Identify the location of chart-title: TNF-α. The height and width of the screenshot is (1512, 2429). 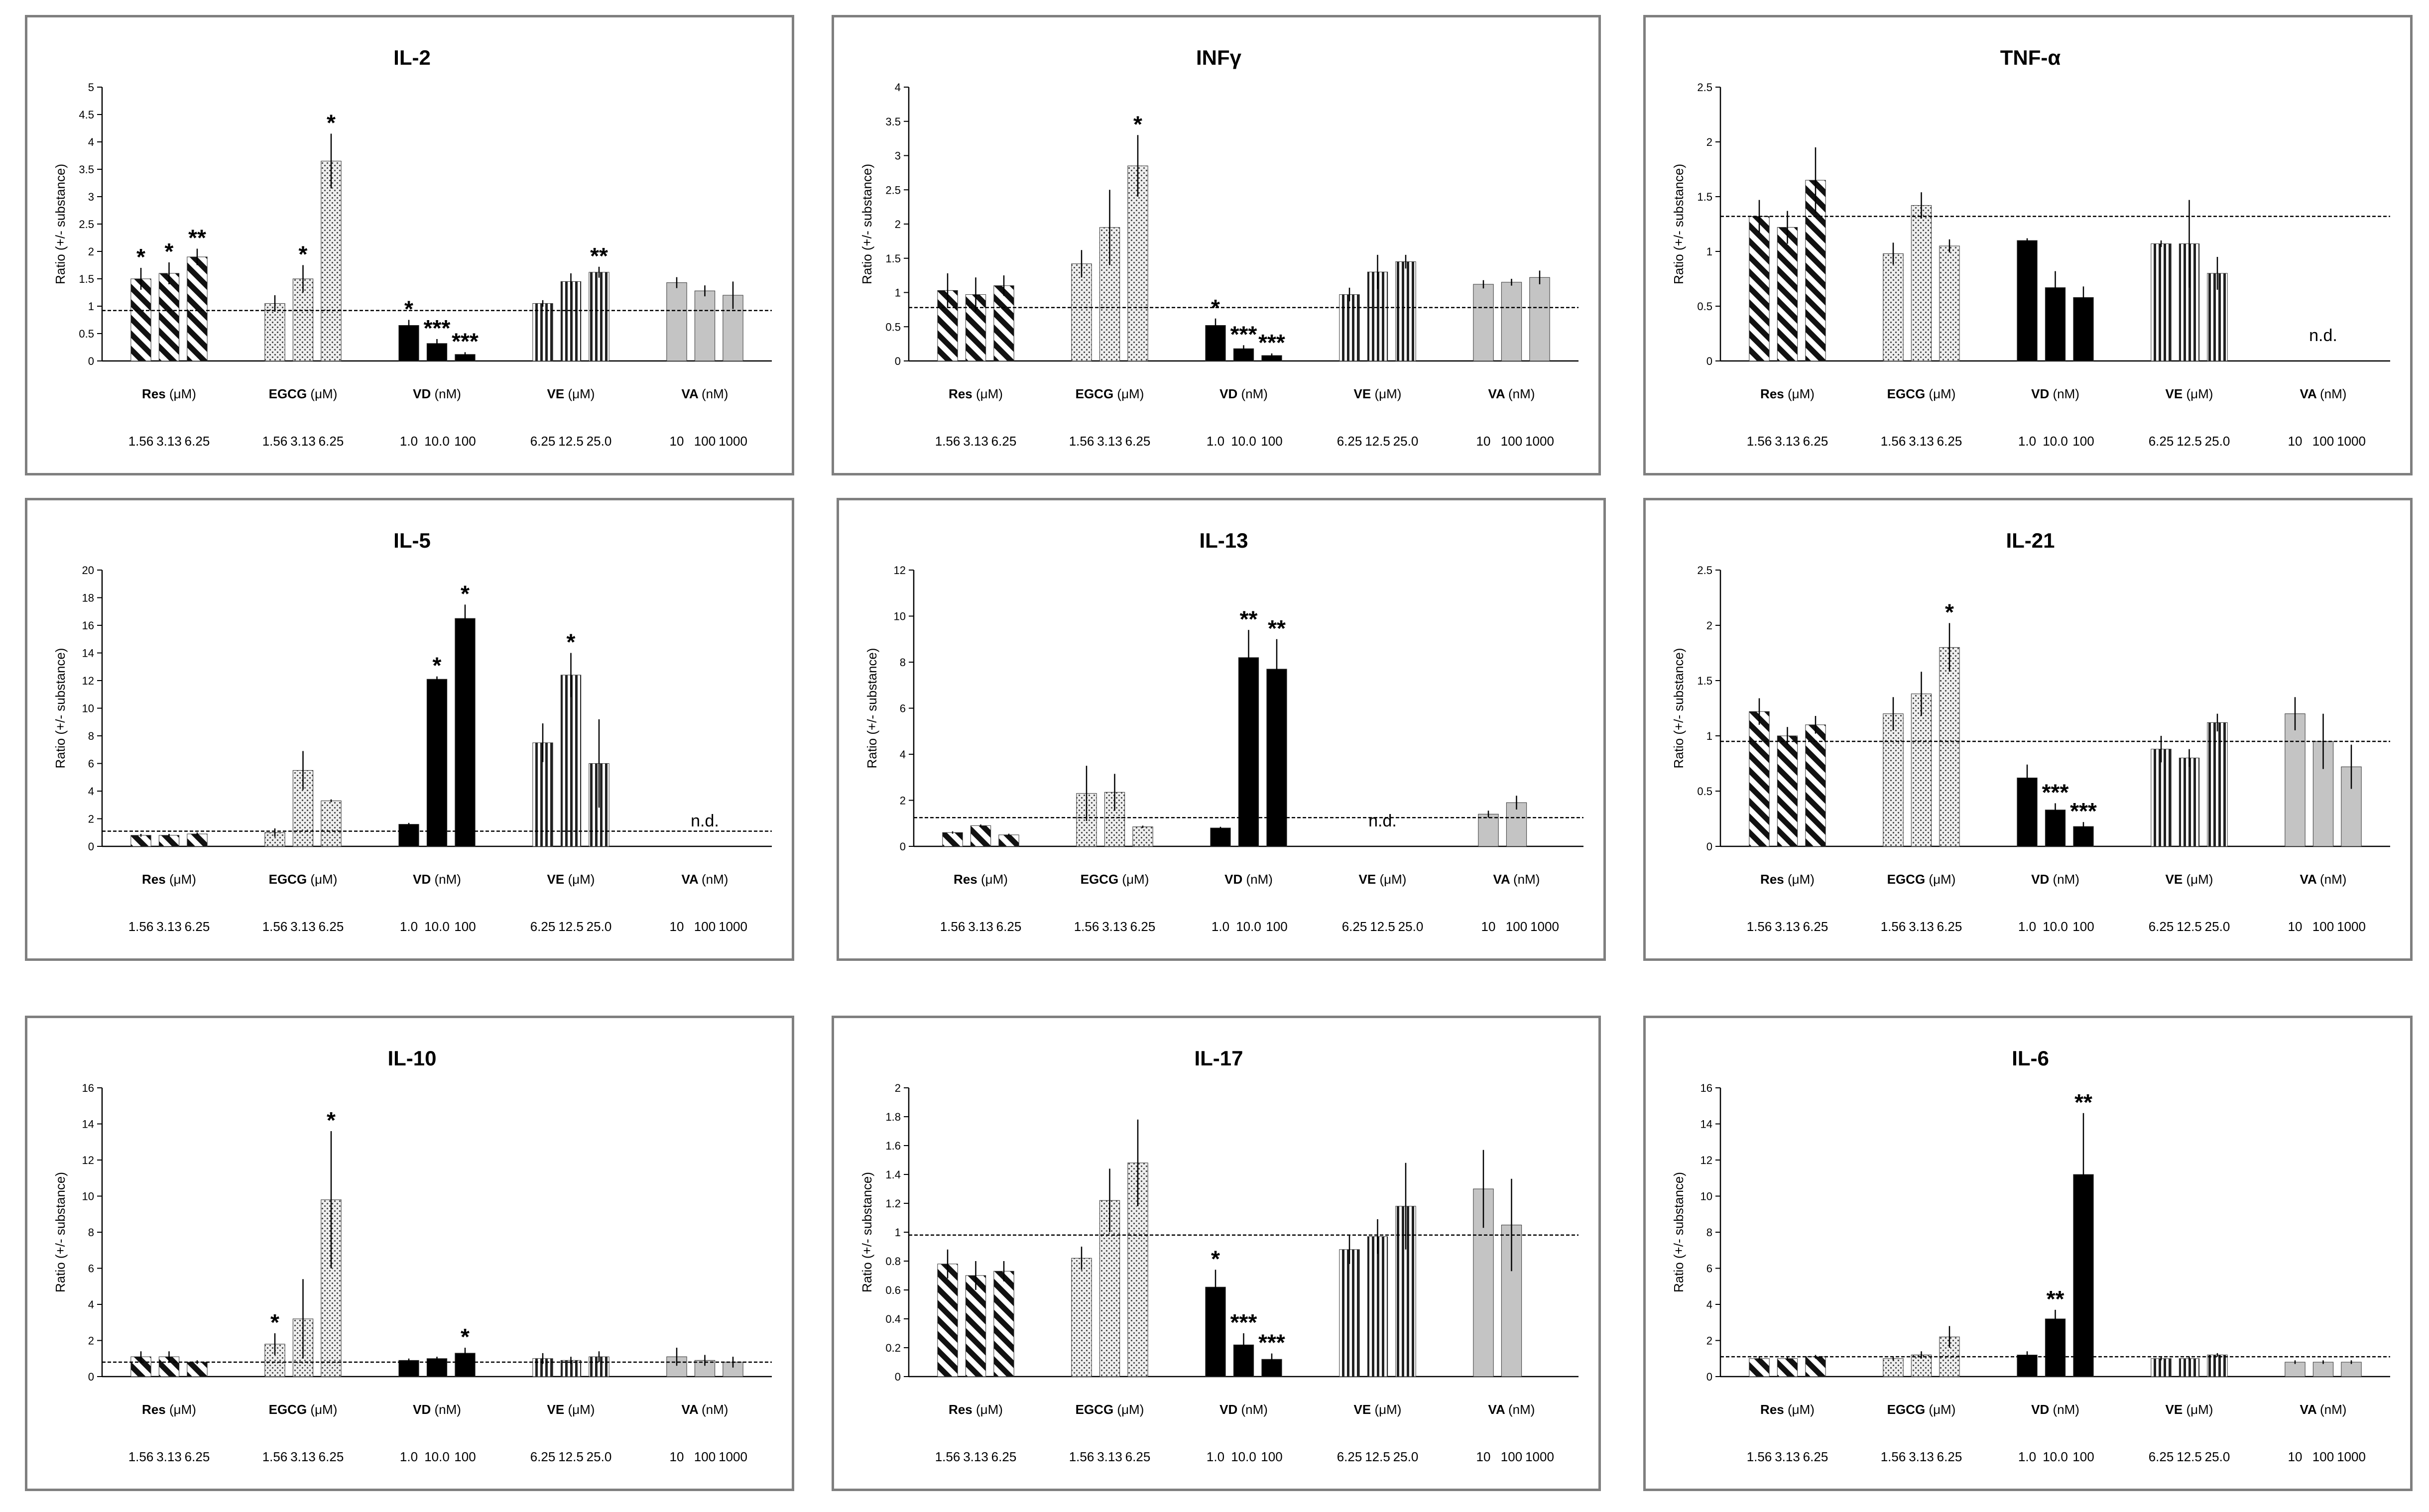
(2030, 58).